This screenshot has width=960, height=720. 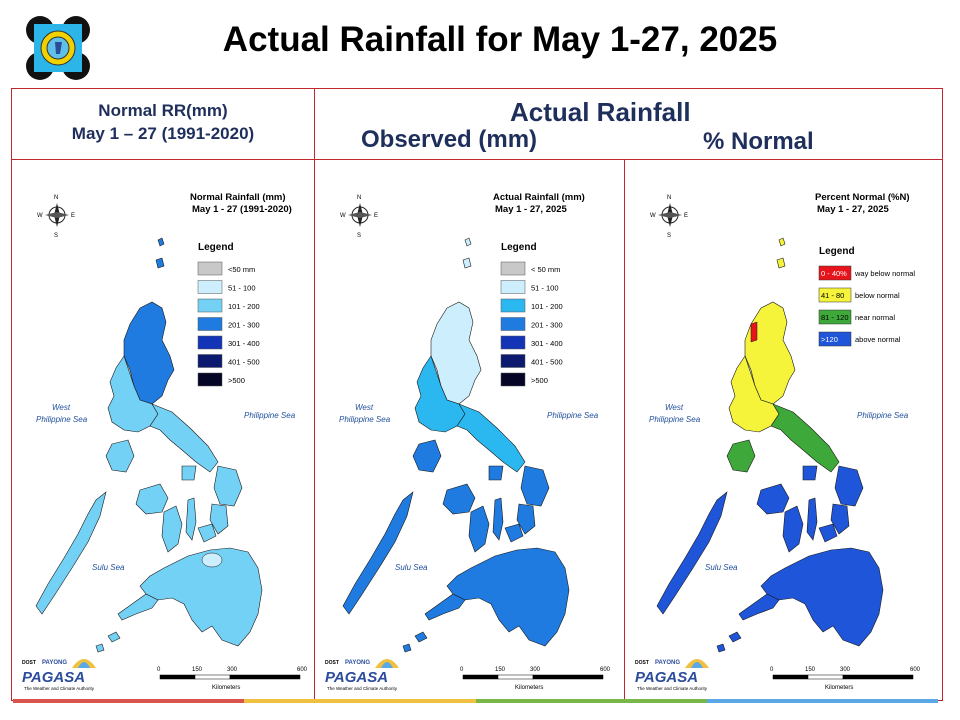 What do you see at coordinates (591, 701) in the screenshot?
I see `strip-green` at bounding box center [591, 701].